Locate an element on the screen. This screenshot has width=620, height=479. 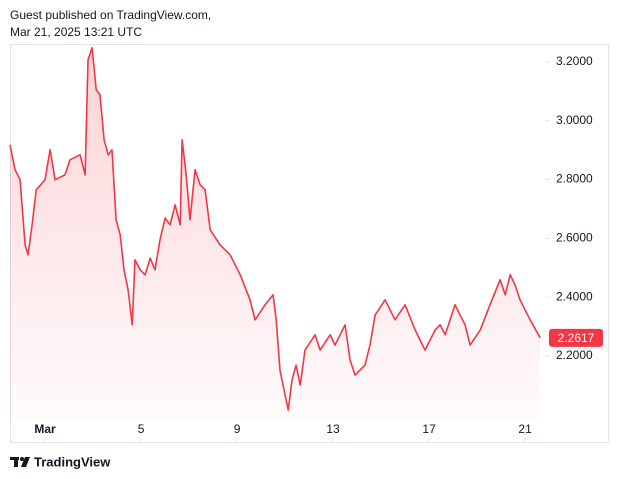
brand: TradingView is located at coordinates (72, 461).